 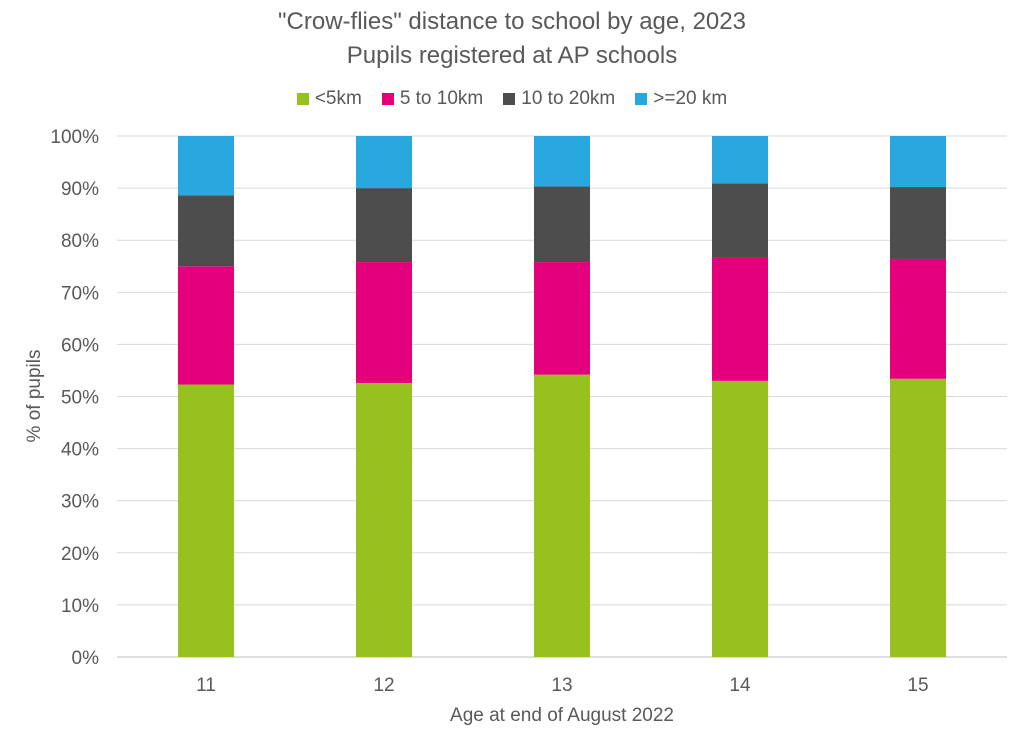 I want to click on y-tick-label: 20%, so click(x=80, y=554).